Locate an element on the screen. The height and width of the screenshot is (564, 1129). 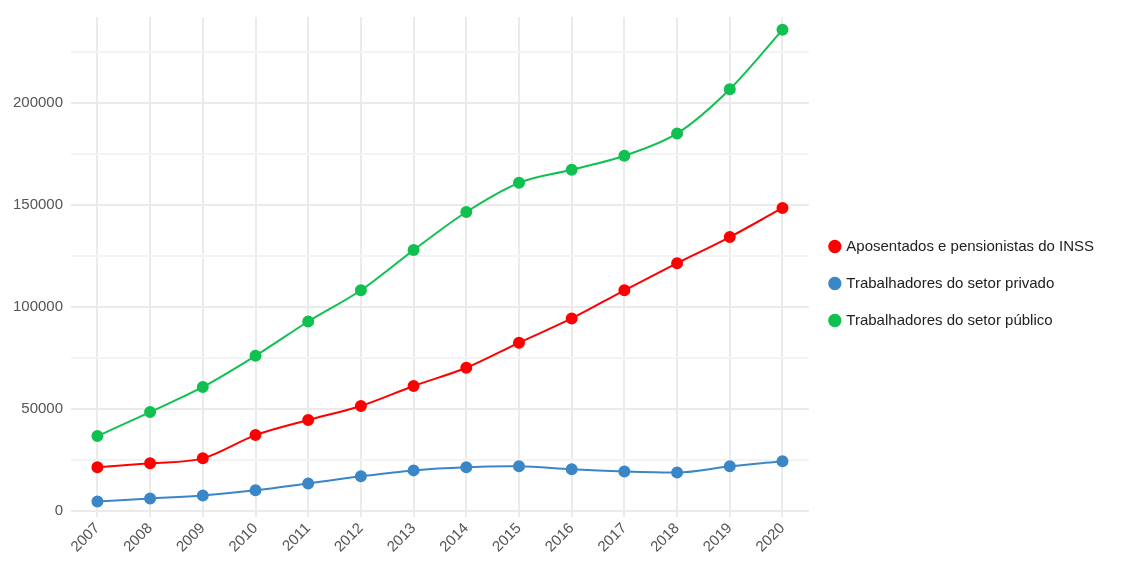
y-tick-label: 100000 is located at coordinates (38, 305).